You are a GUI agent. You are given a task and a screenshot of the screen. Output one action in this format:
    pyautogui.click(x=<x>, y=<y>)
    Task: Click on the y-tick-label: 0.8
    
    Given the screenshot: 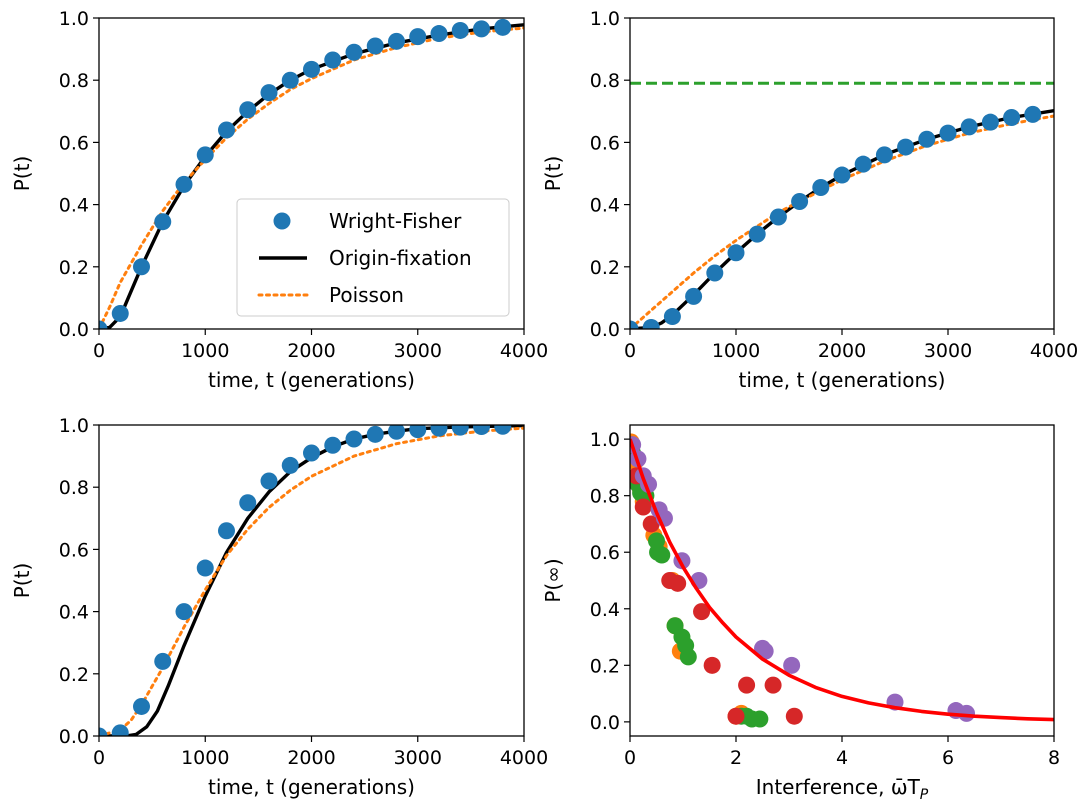 What is the action you would take?
    pyautogui.click(x=605, y=81)
    